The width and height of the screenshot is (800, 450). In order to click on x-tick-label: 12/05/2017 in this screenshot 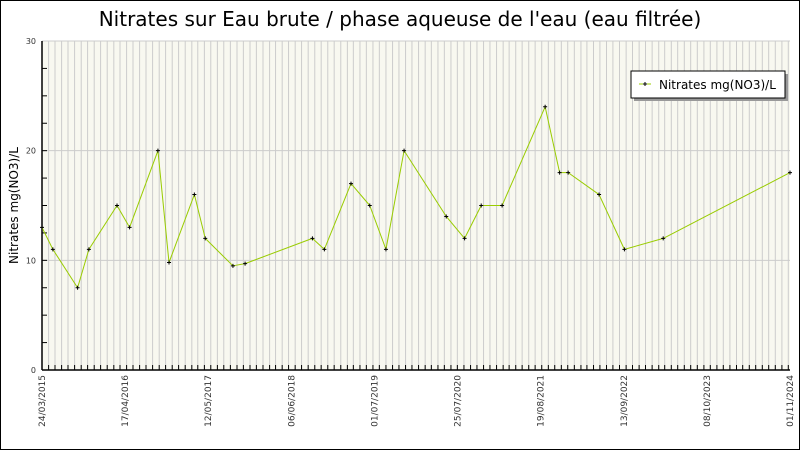, I will do `click(209, 401)`.